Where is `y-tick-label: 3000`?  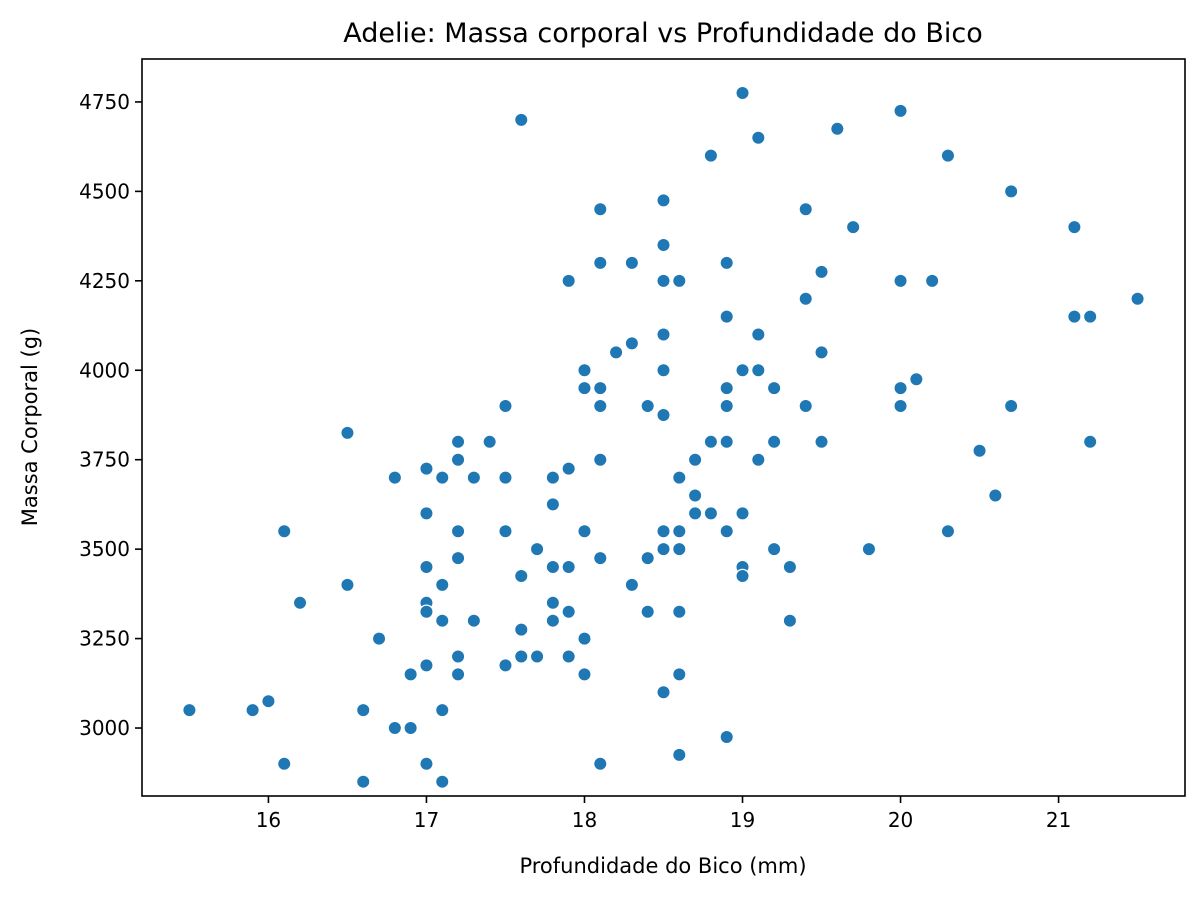 y-tick-label: 3000 is located at coordinates (104, 728).